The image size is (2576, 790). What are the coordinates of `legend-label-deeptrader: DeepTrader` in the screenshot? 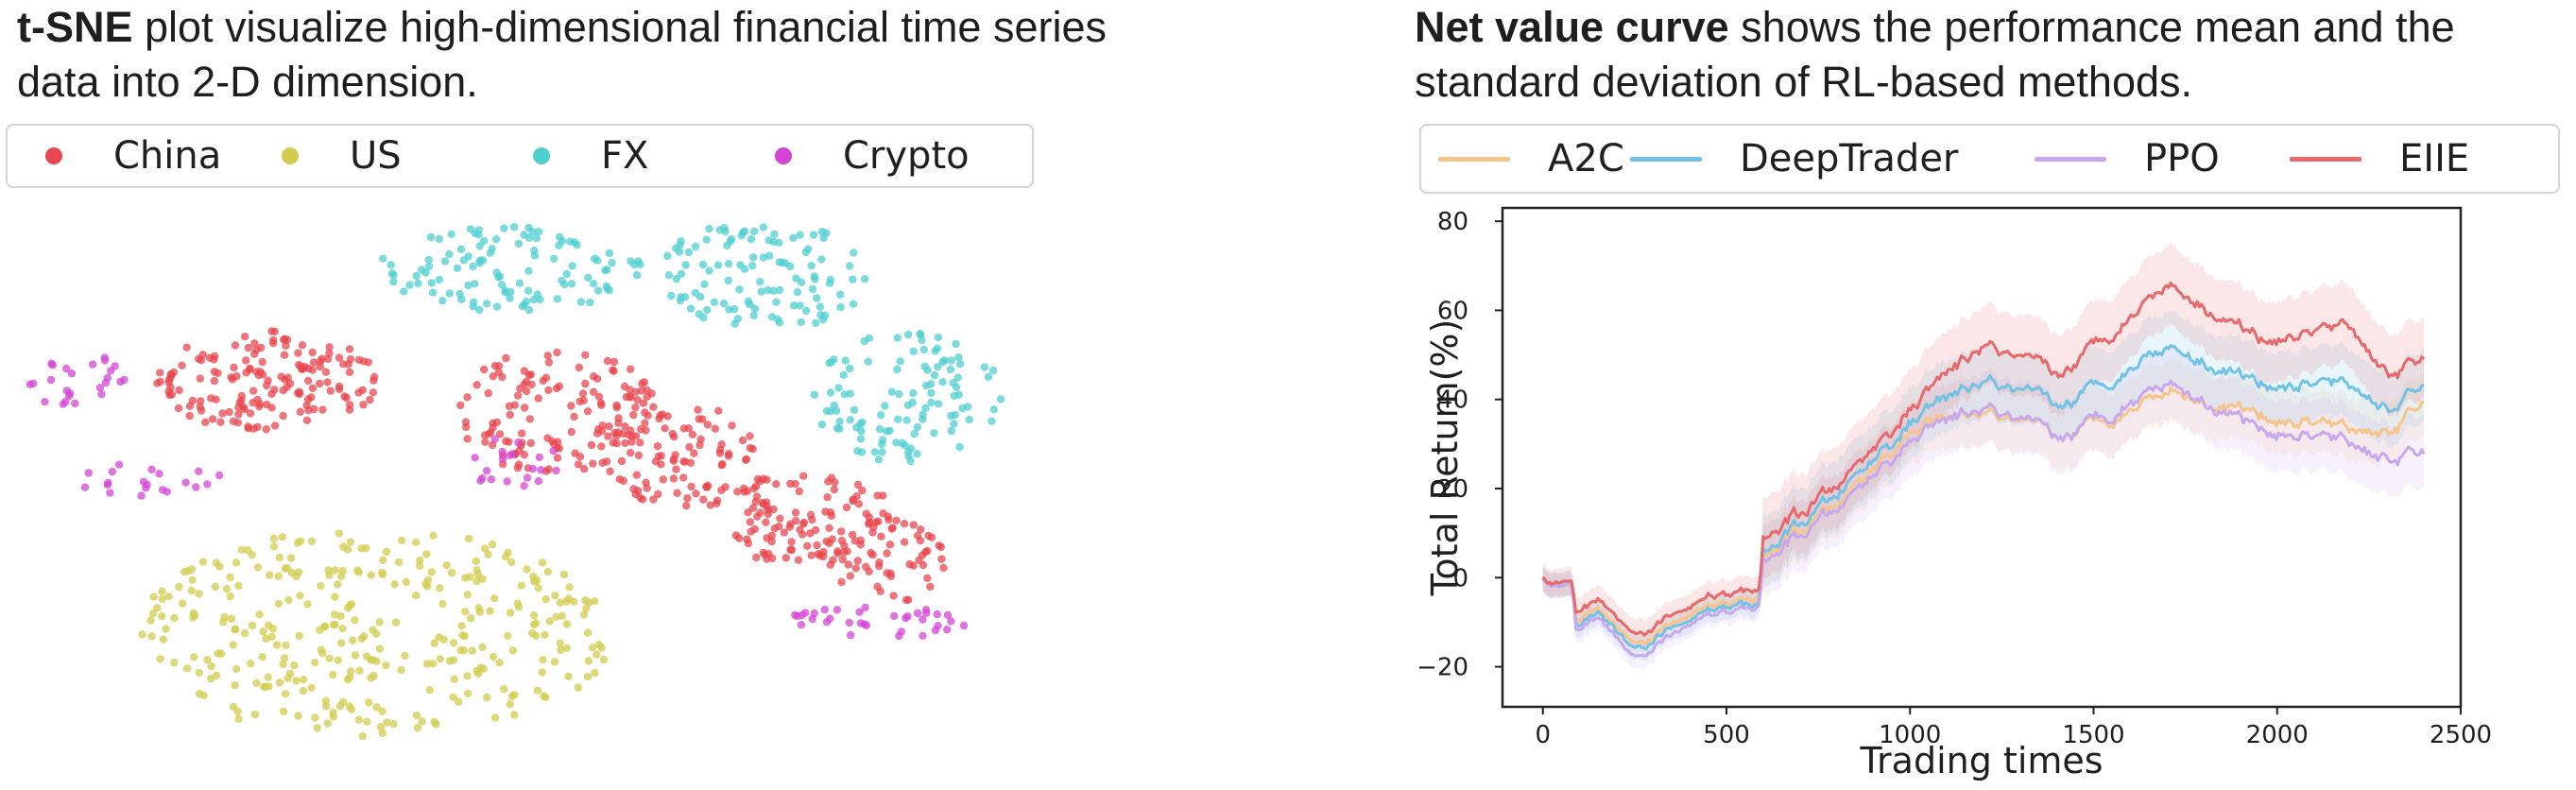 It's located at (1849, 158).